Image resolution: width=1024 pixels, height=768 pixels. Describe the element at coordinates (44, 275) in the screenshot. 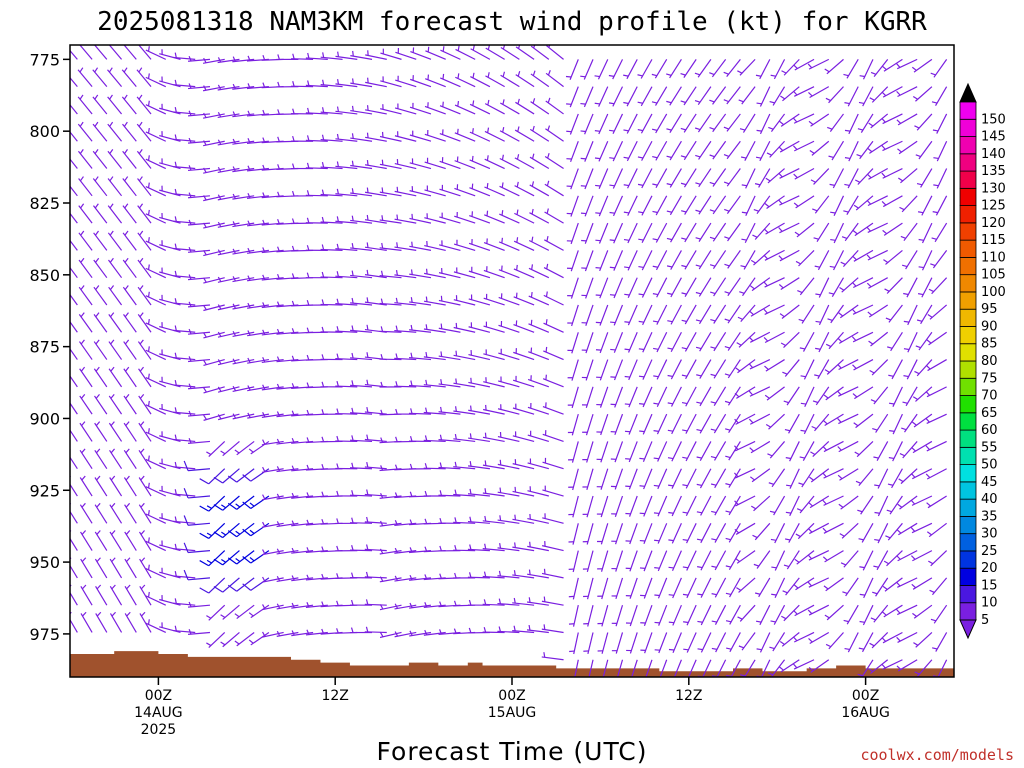

I see `y-tick-label: 850` at that location.